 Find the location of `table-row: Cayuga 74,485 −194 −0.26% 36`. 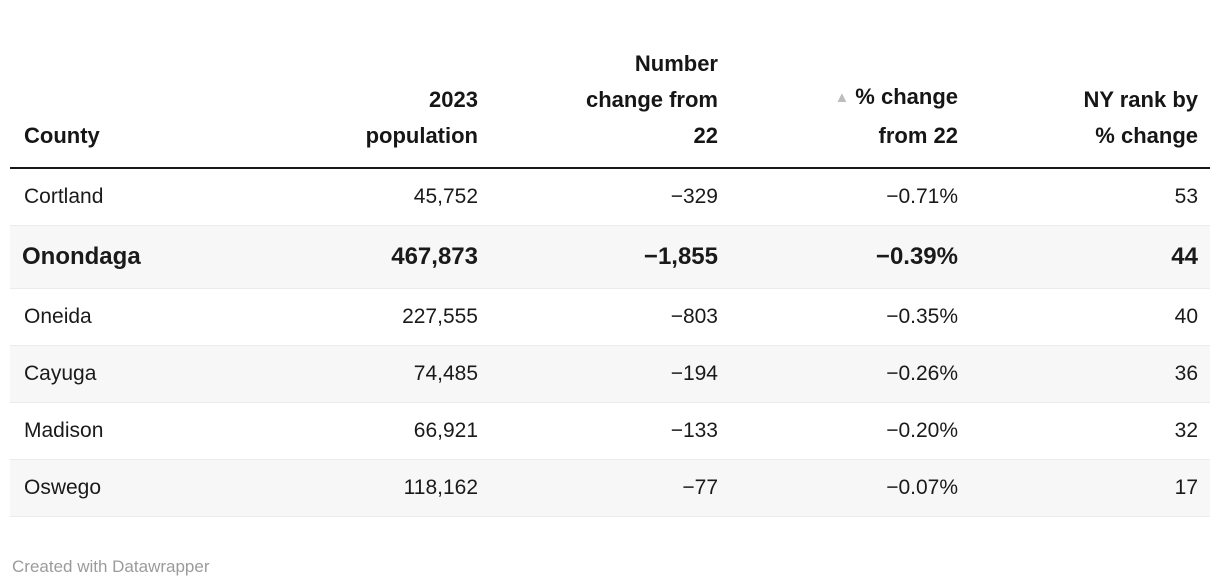

table-row: Cayuga 74,485 −194 −0.26% 36 is located at coordinates (610, 373).